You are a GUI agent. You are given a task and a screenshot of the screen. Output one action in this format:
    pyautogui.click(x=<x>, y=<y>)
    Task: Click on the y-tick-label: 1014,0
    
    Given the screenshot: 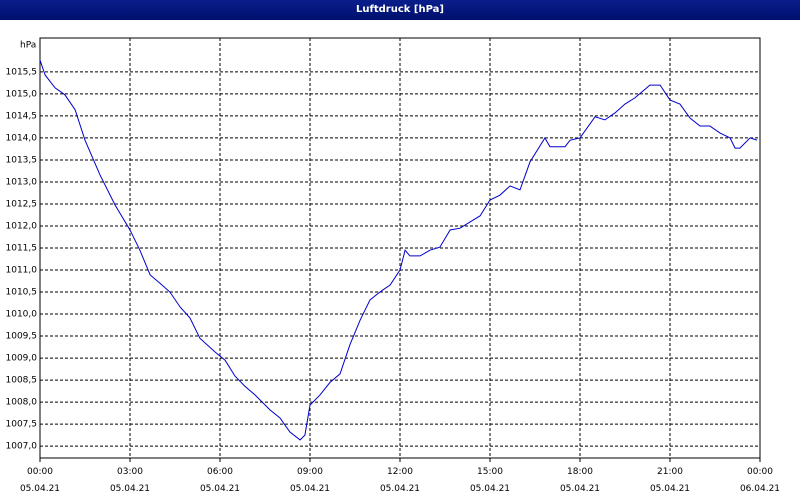 What is the action you would take?
    pyautogui.click(x=22, y=138)
    